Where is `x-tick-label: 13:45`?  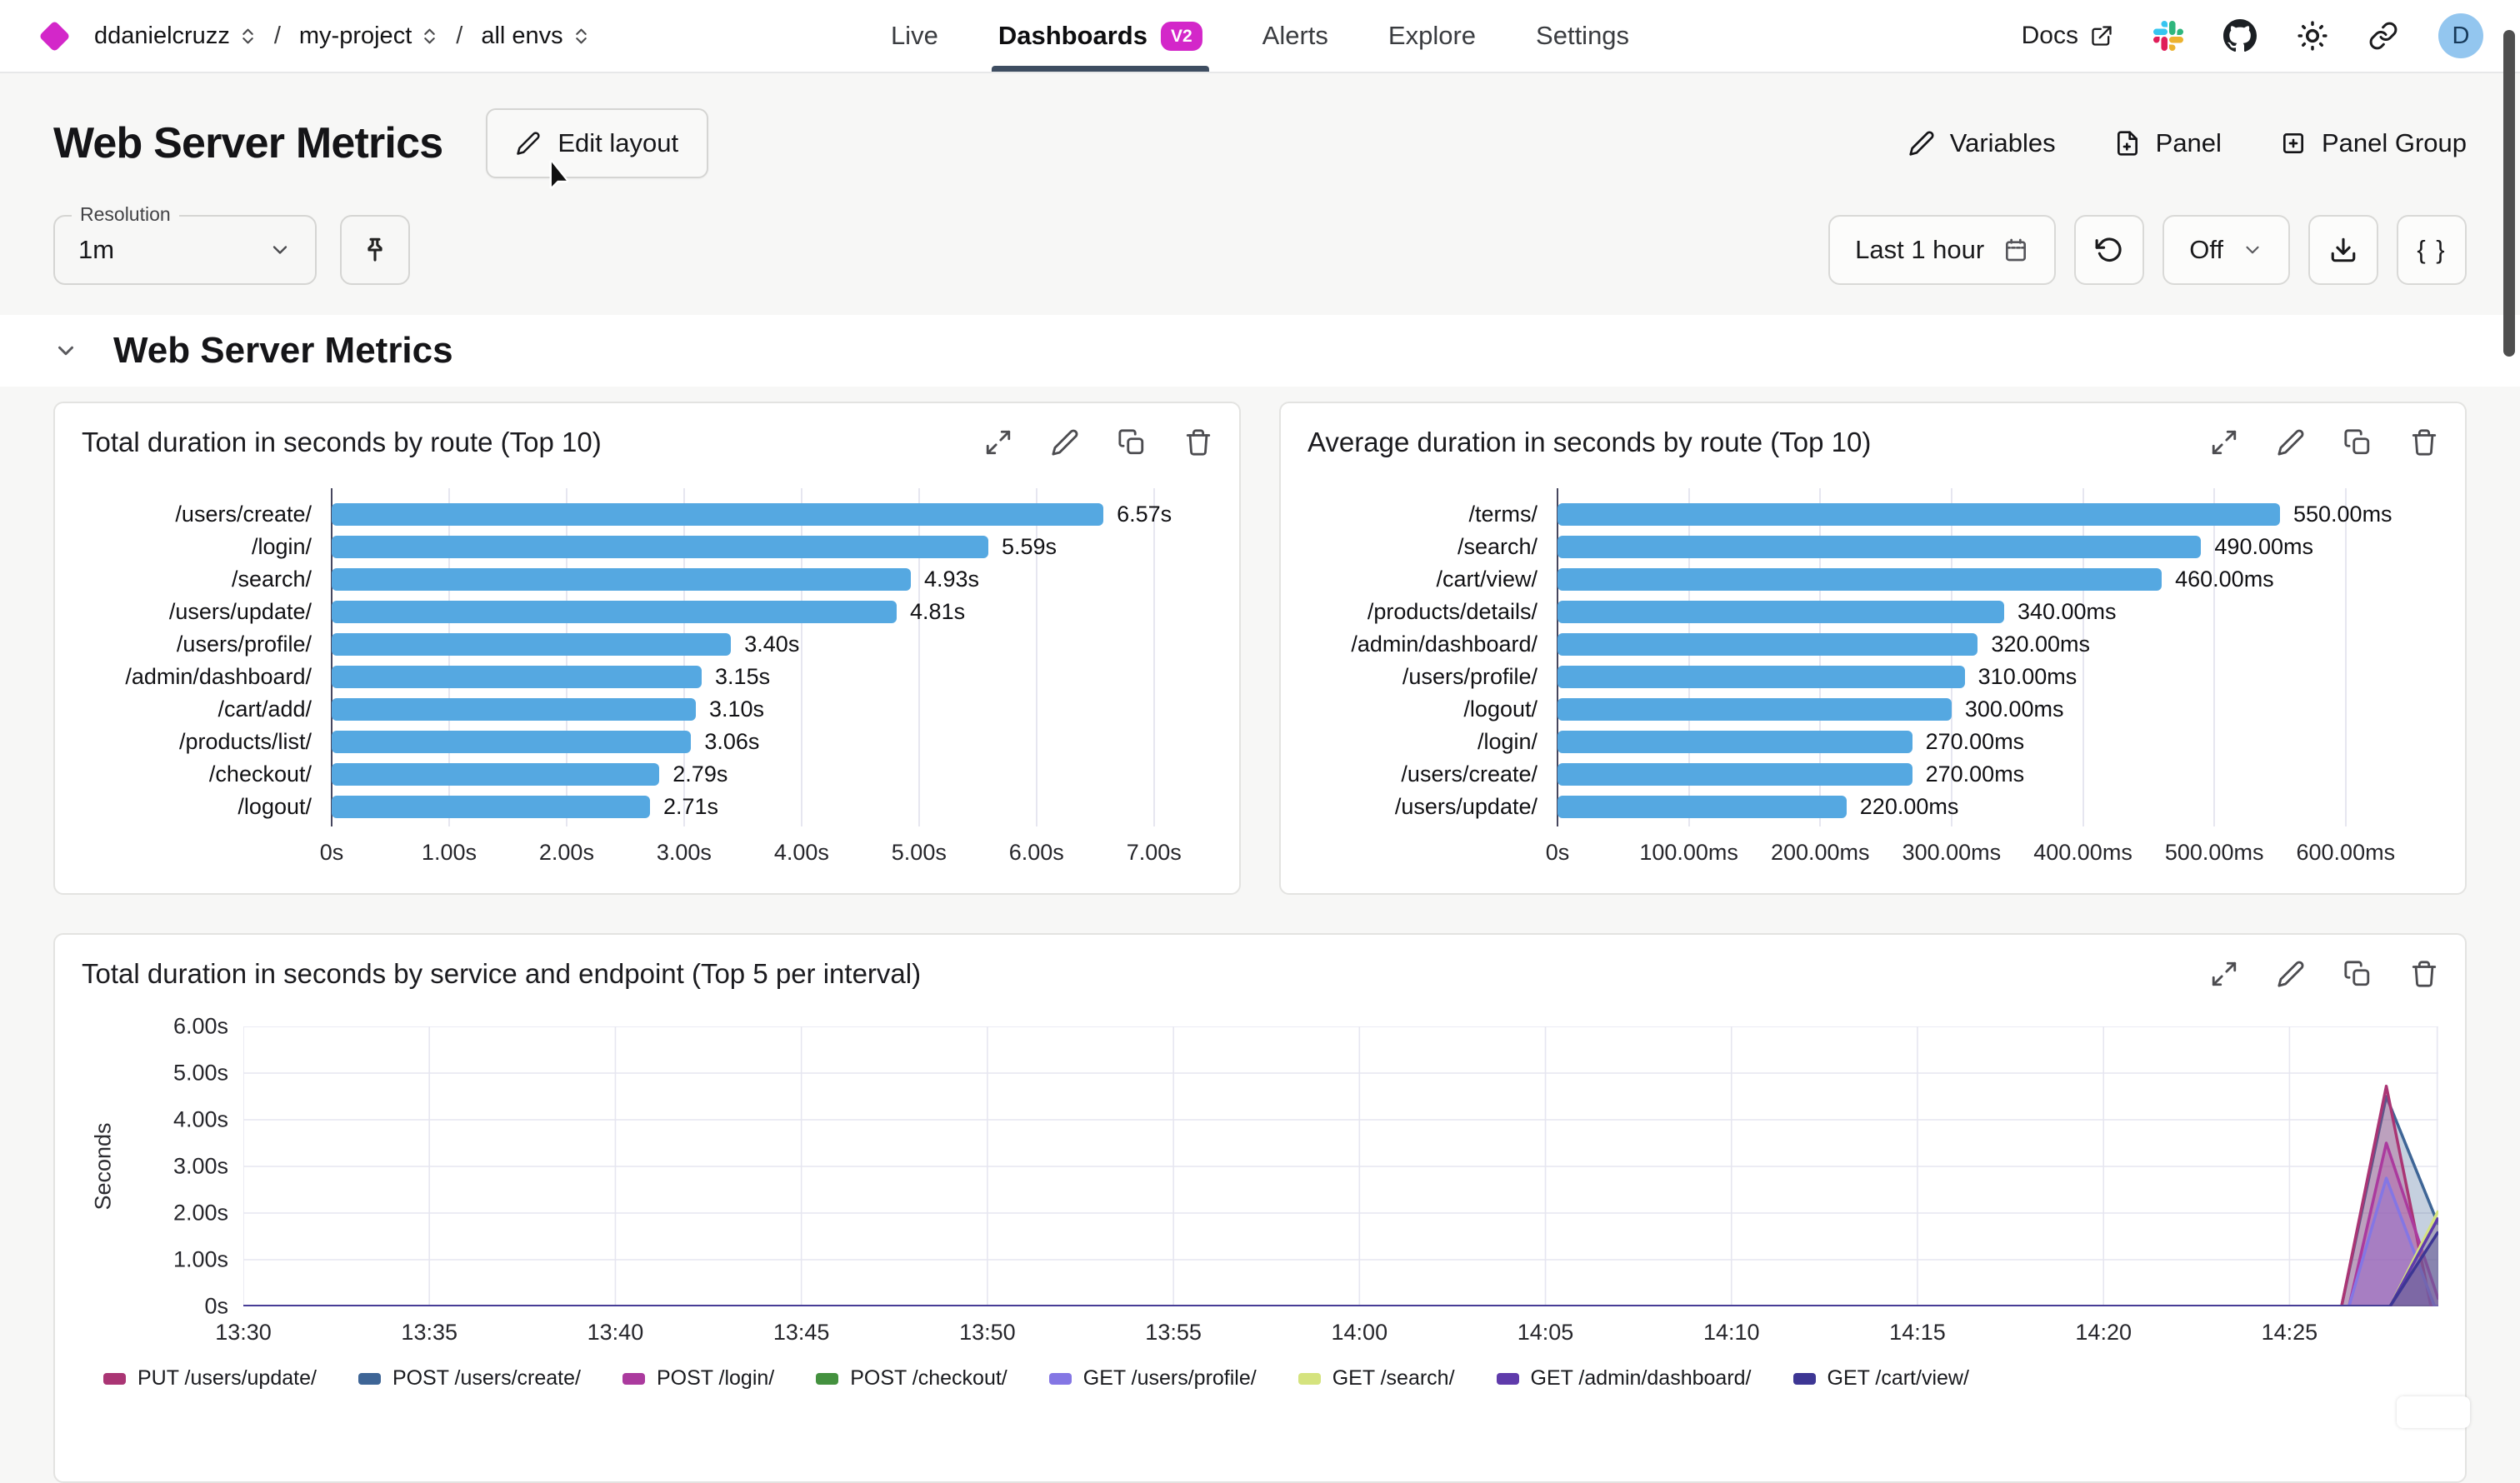 x-tick-label: 13:45 is located at coordinates (801, 1333).